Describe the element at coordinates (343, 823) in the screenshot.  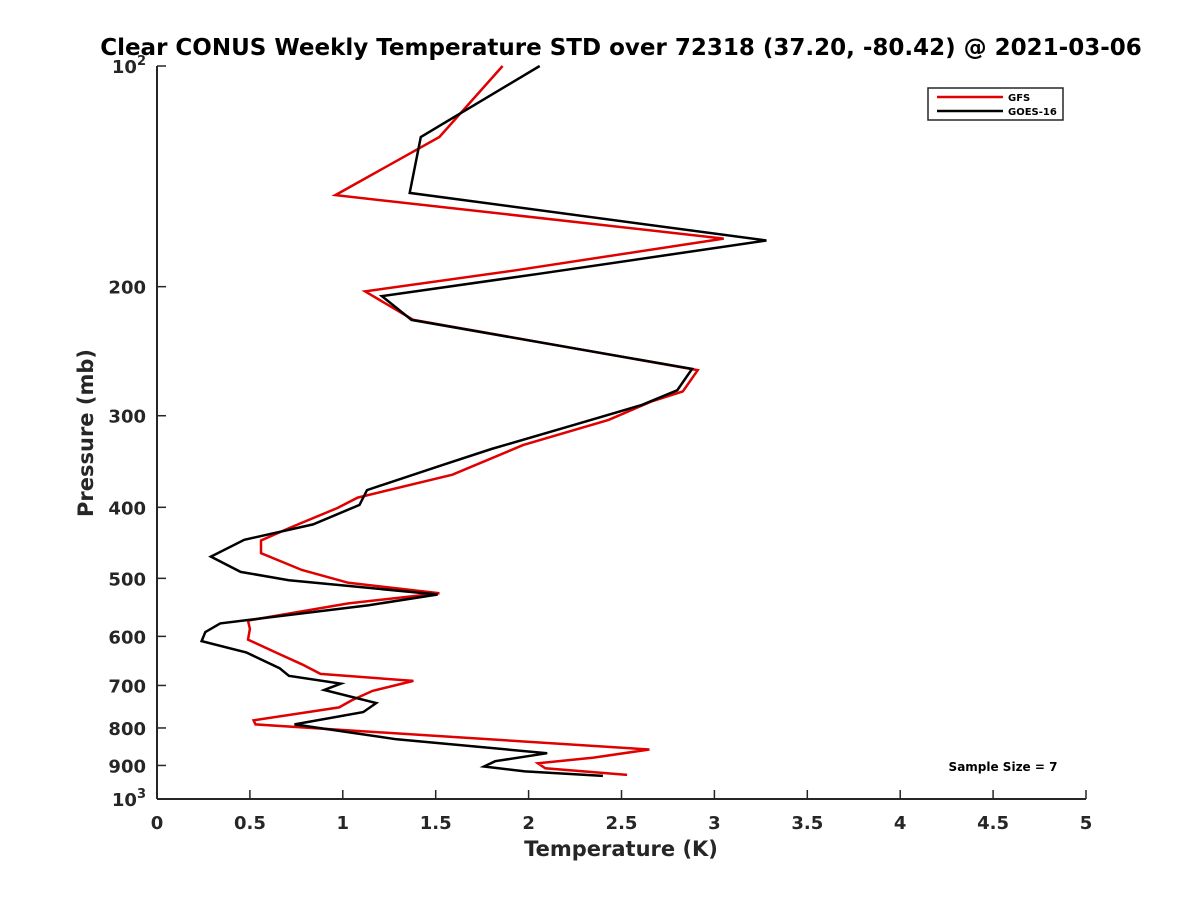
I see `x-tick-label: 1` at that location.